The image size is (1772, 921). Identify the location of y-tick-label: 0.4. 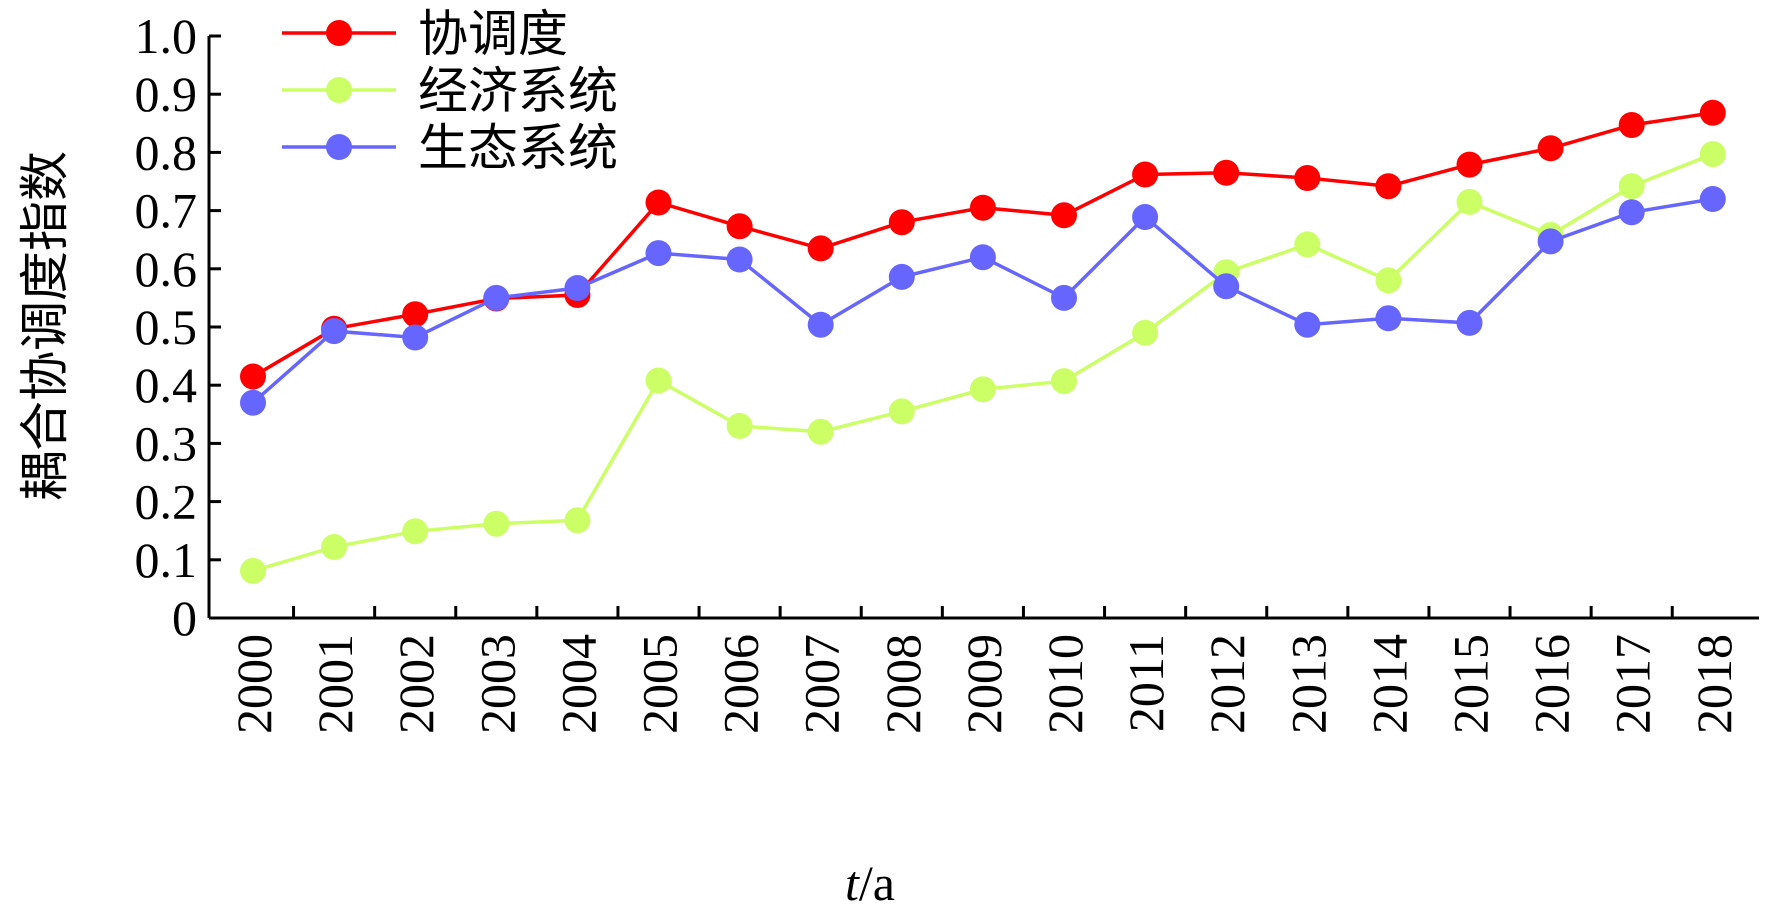
(166, 385).